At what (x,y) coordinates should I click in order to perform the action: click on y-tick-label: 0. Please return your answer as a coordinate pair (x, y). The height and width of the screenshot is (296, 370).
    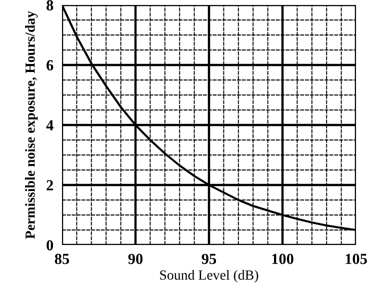
    Looking at the image, I should click on (50, 245).